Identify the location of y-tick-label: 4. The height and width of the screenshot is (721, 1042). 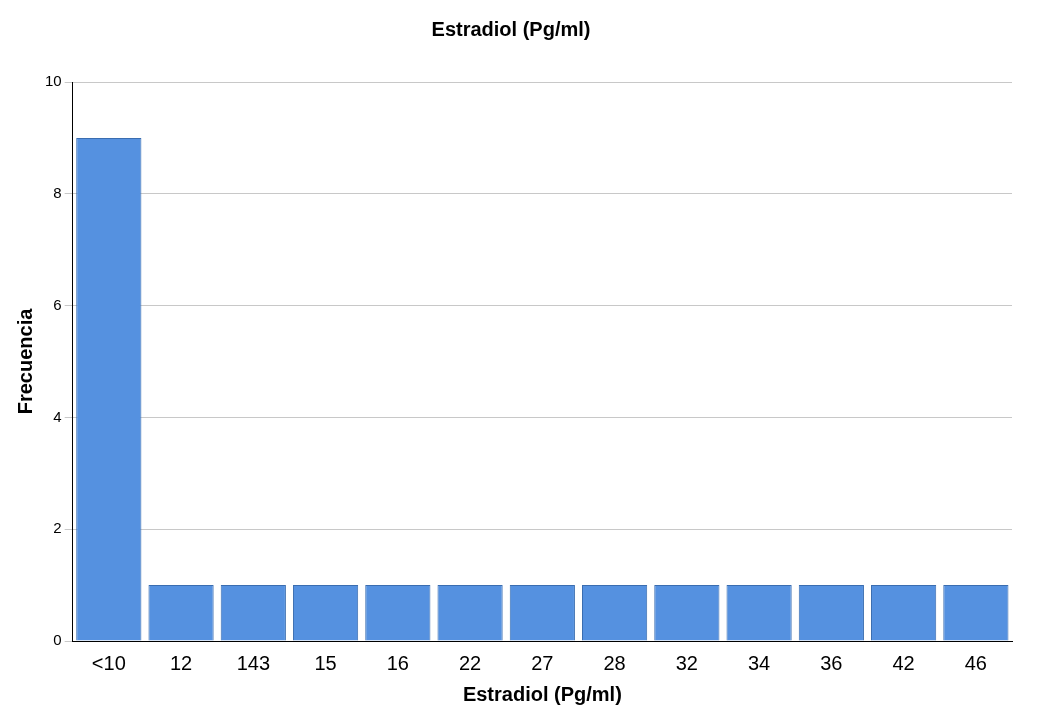
(57, 416).